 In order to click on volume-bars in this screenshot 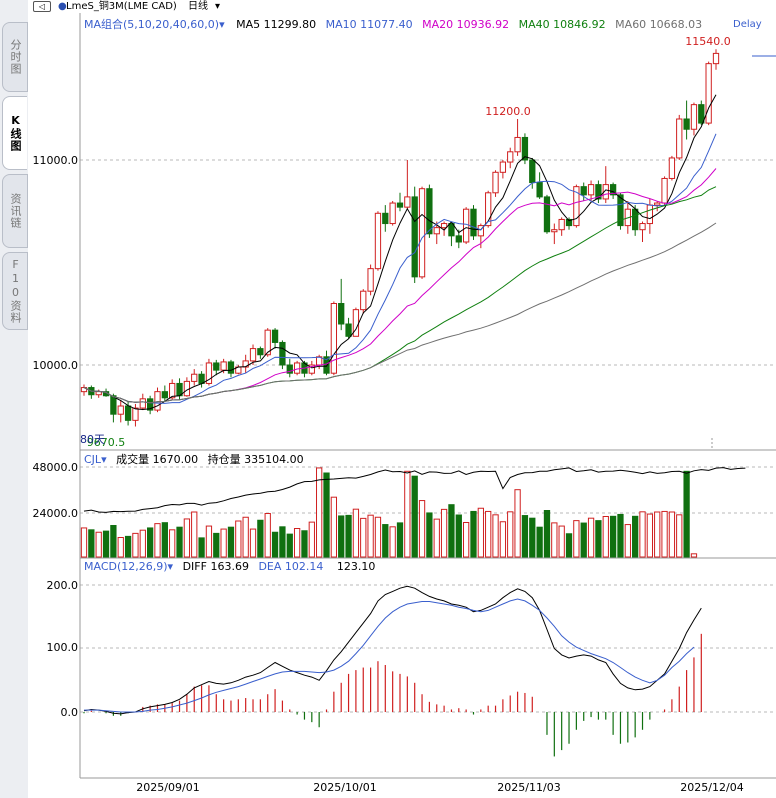, I will do `click(389, 512)`.